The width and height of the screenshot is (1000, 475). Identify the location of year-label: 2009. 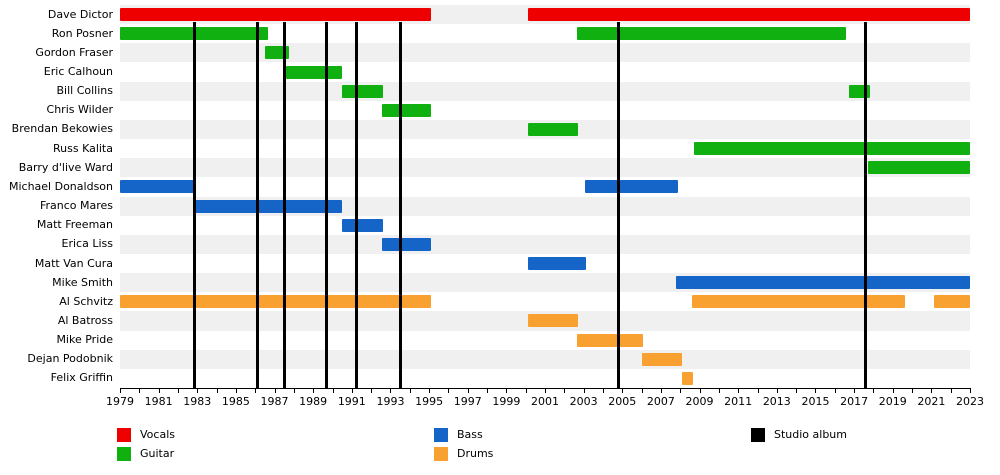
(699, 401).